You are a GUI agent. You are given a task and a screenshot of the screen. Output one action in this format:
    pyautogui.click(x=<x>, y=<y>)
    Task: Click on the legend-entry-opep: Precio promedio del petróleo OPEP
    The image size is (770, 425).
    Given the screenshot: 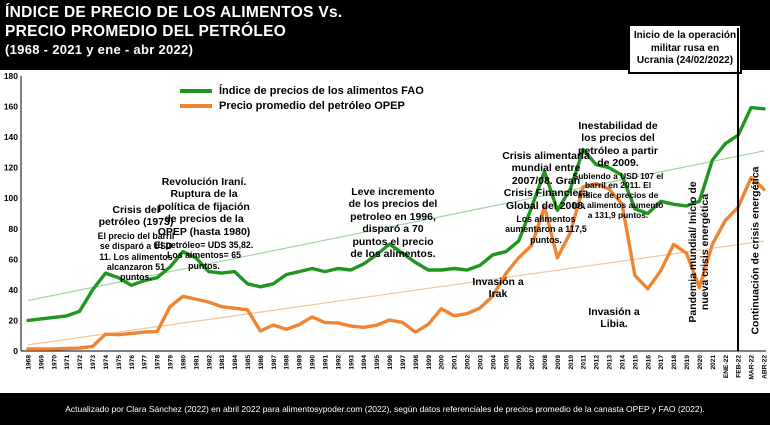 What is the action you would take?
    pyautogui.click(x=302, y=106)
    